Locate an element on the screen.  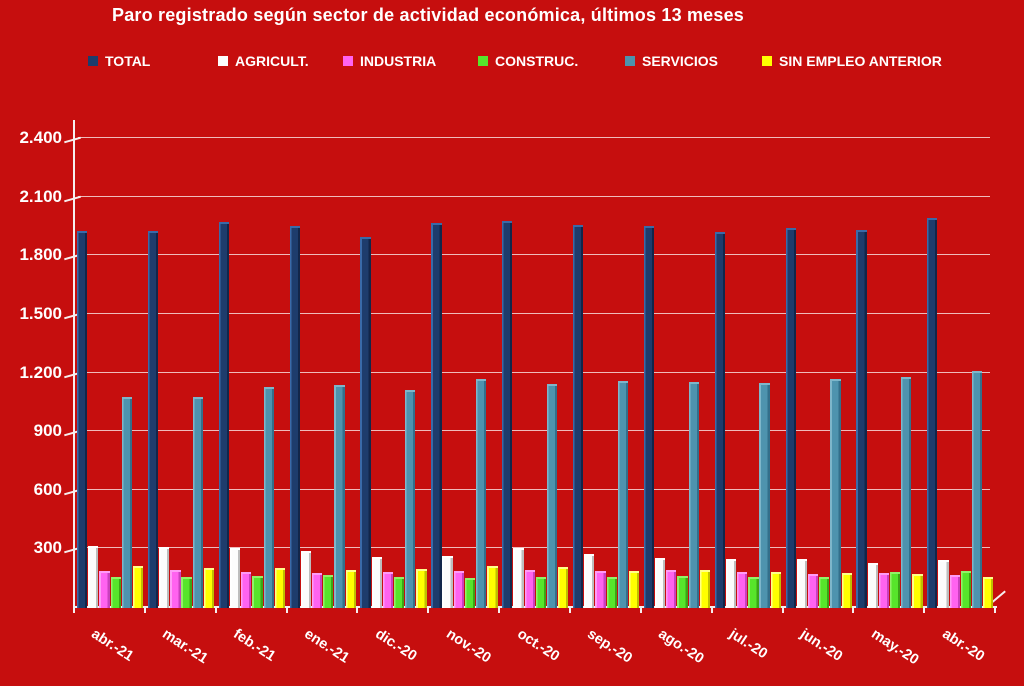
y-axis-label-300: 300 is located at coordinates (47, 548).